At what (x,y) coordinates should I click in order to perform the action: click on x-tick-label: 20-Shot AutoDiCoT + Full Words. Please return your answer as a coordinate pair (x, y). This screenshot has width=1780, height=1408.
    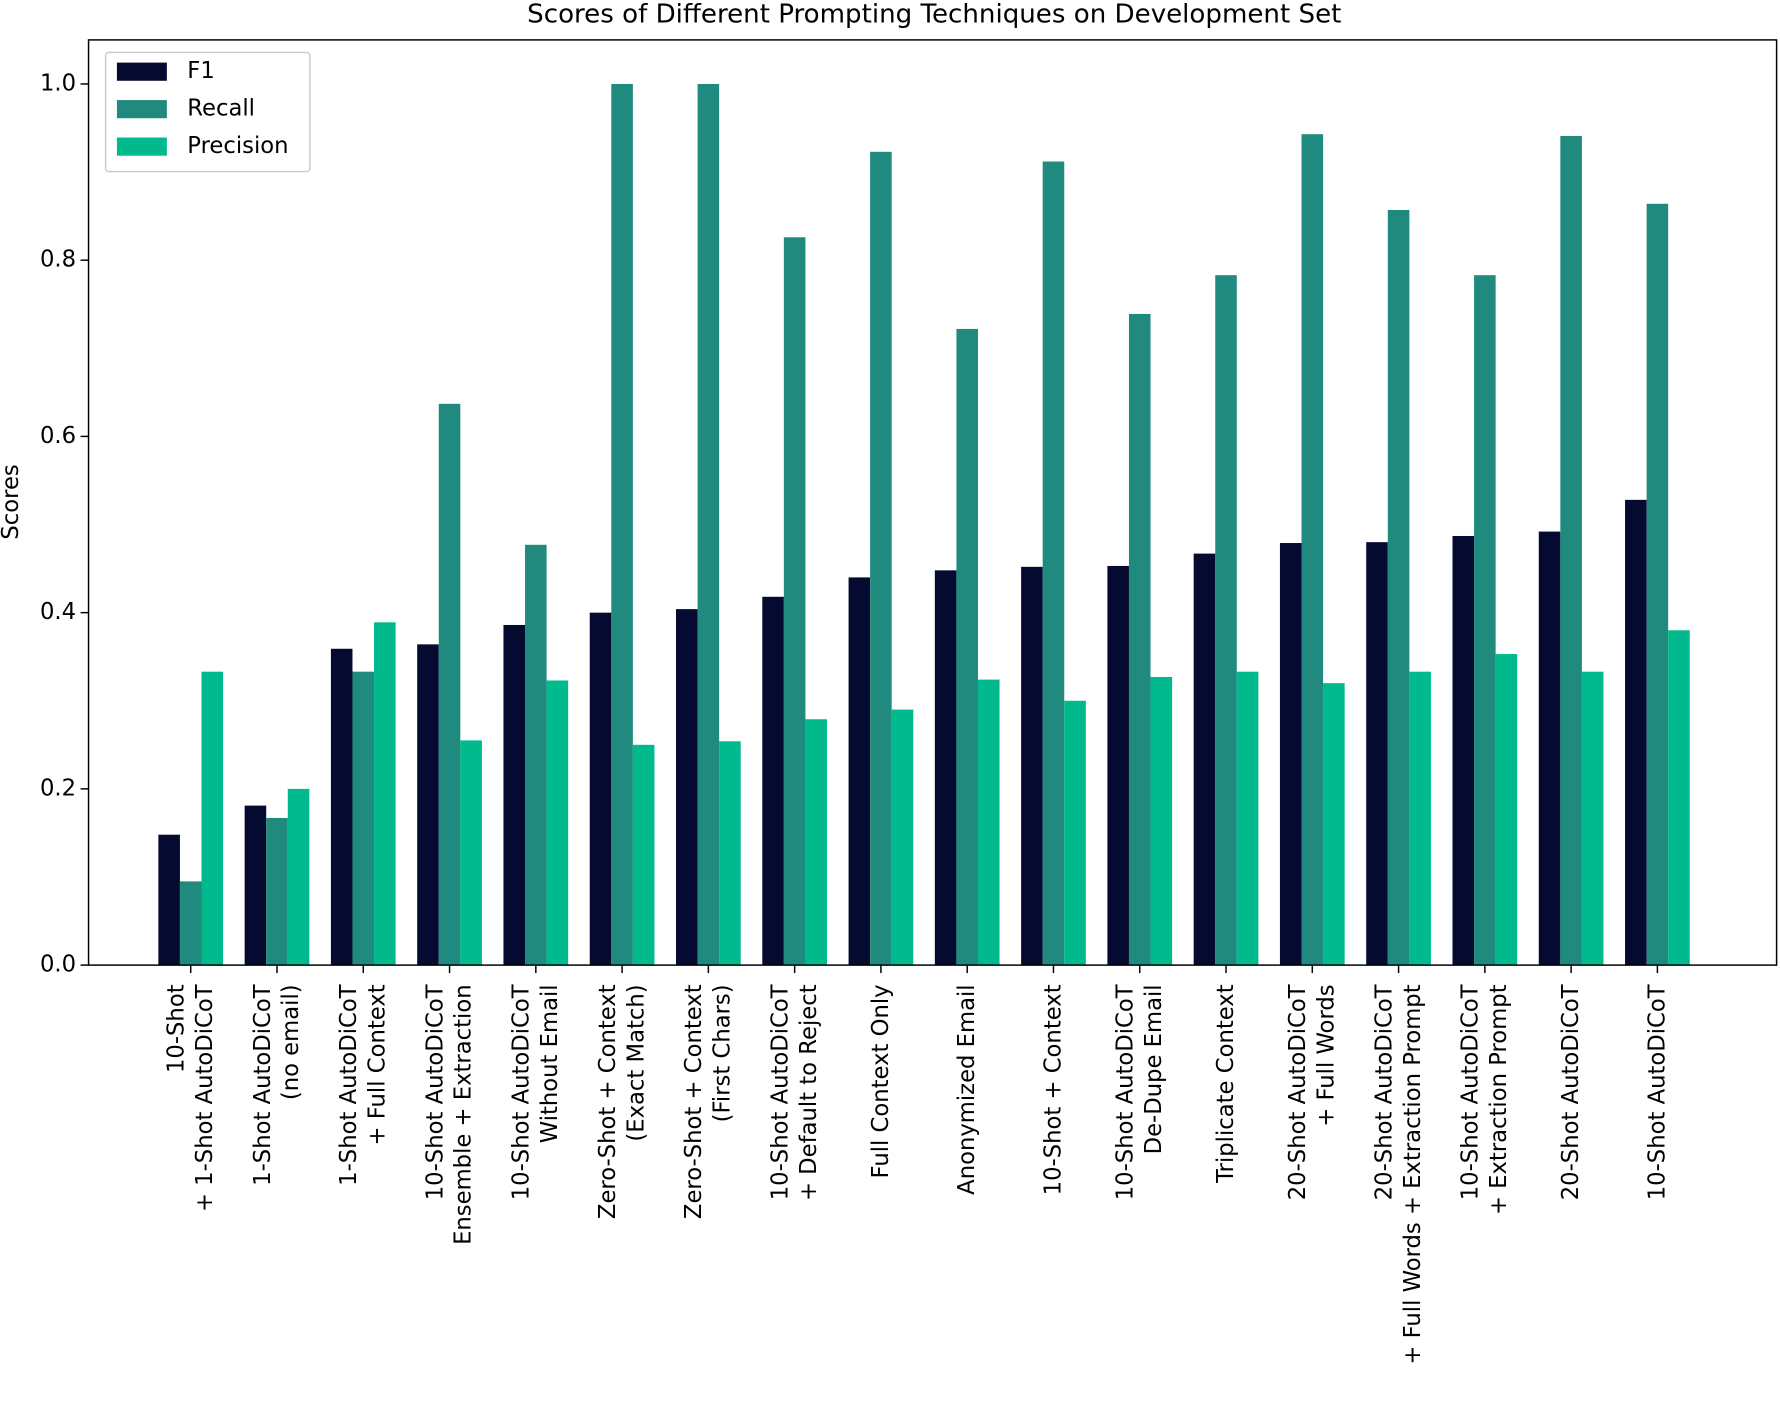
    Looking at the image, I should click on (1312, 1092).